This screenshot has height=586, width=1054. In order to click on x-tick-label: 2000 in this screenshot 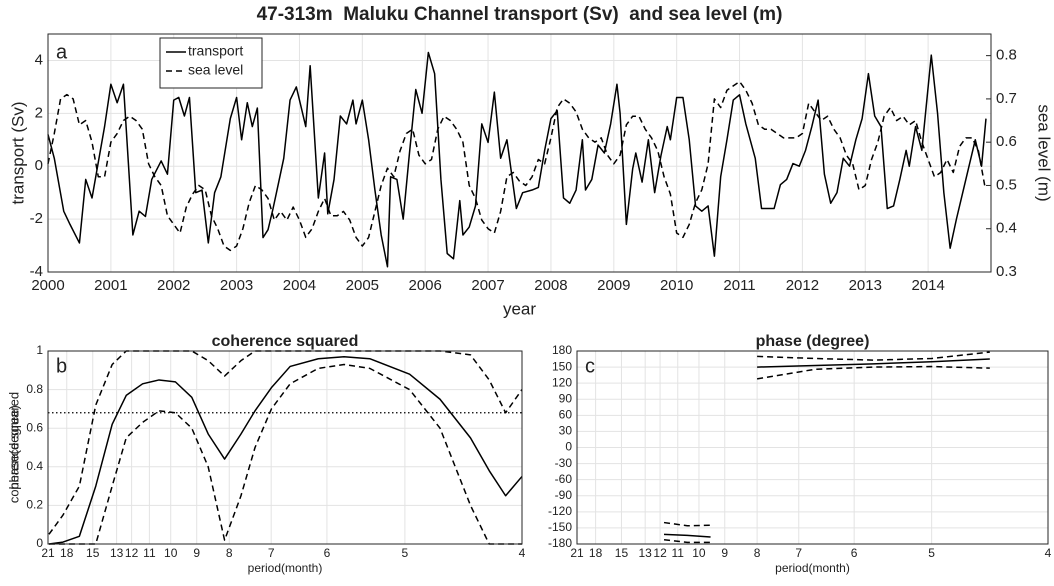, I will do `click(47, 285)`.